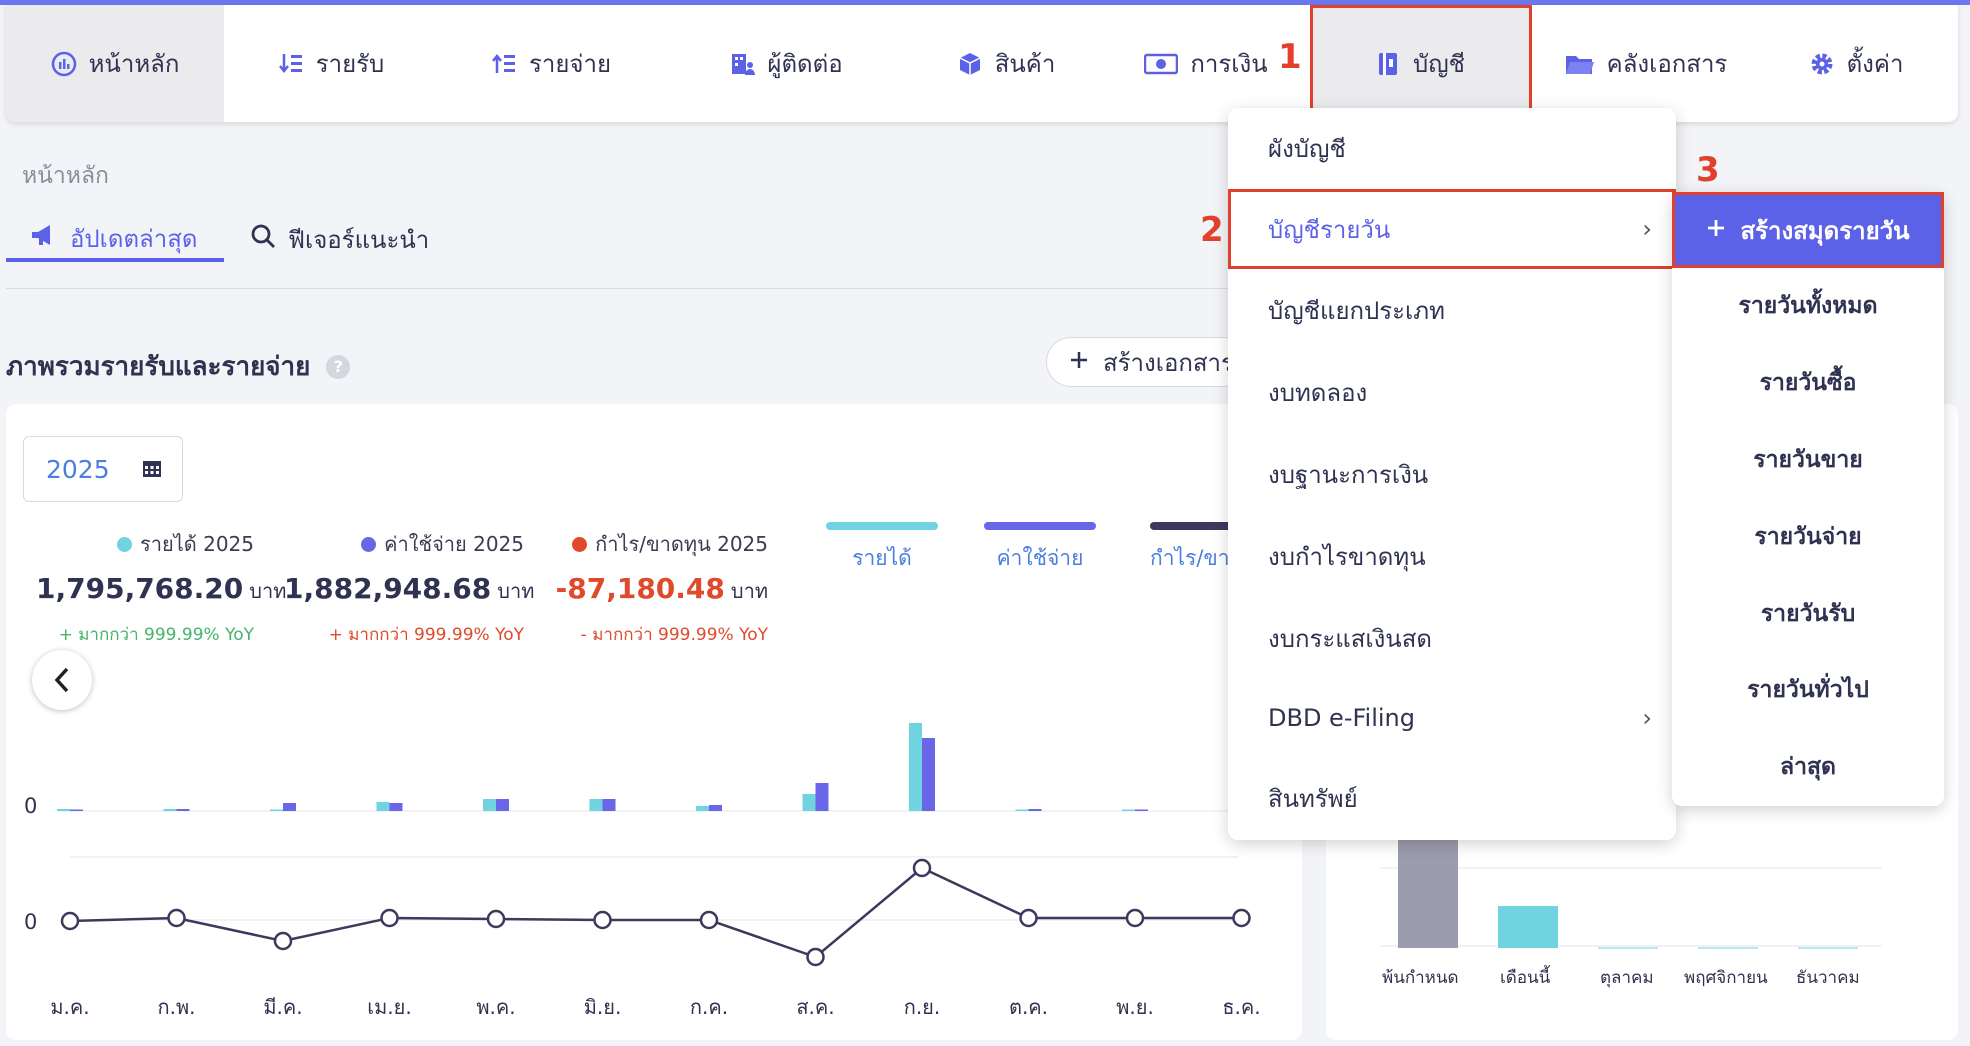 This screenshot has width=1970, height=1046. Describe the element at coordinates (1389, 64) in the screenshot. I see `ledger-icon` at that location.